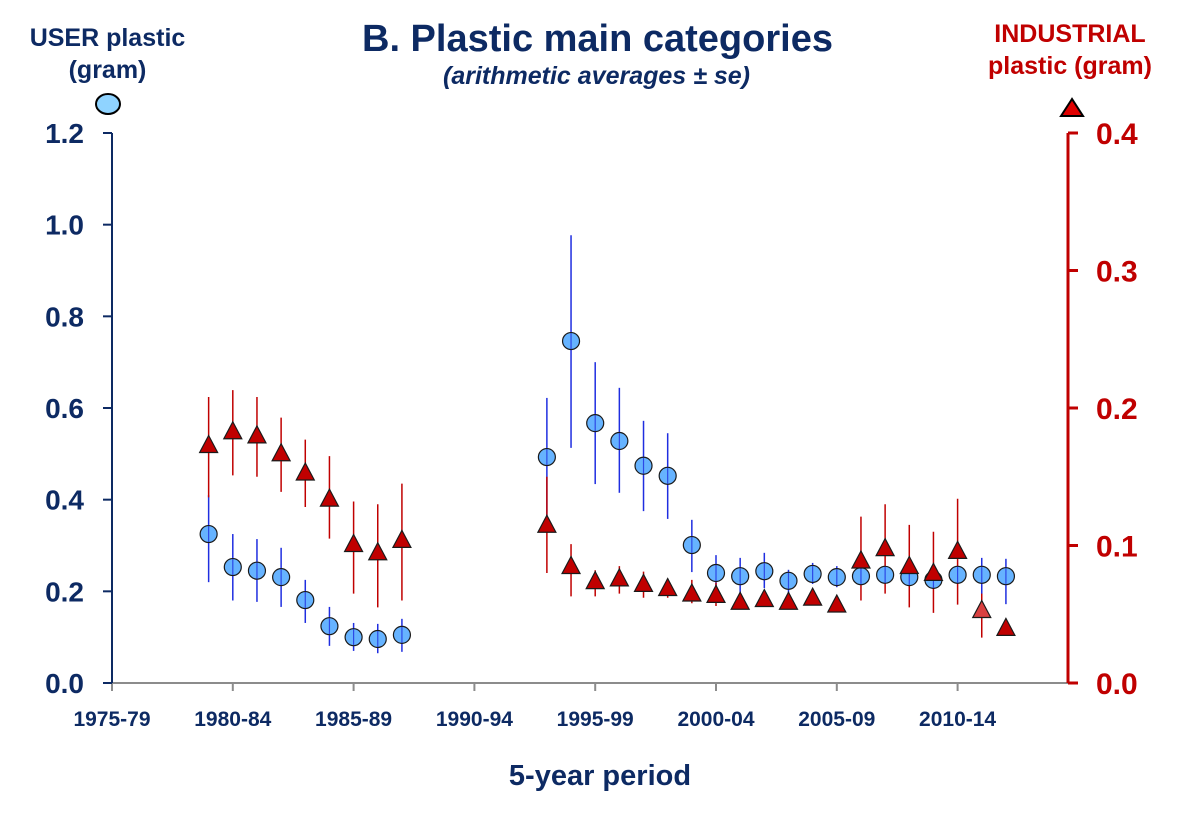  What do you see at coordinates (64, 683) in the screenshot?
I see `left-y-tick-label: 0.0` at bounding box center [64, 683].